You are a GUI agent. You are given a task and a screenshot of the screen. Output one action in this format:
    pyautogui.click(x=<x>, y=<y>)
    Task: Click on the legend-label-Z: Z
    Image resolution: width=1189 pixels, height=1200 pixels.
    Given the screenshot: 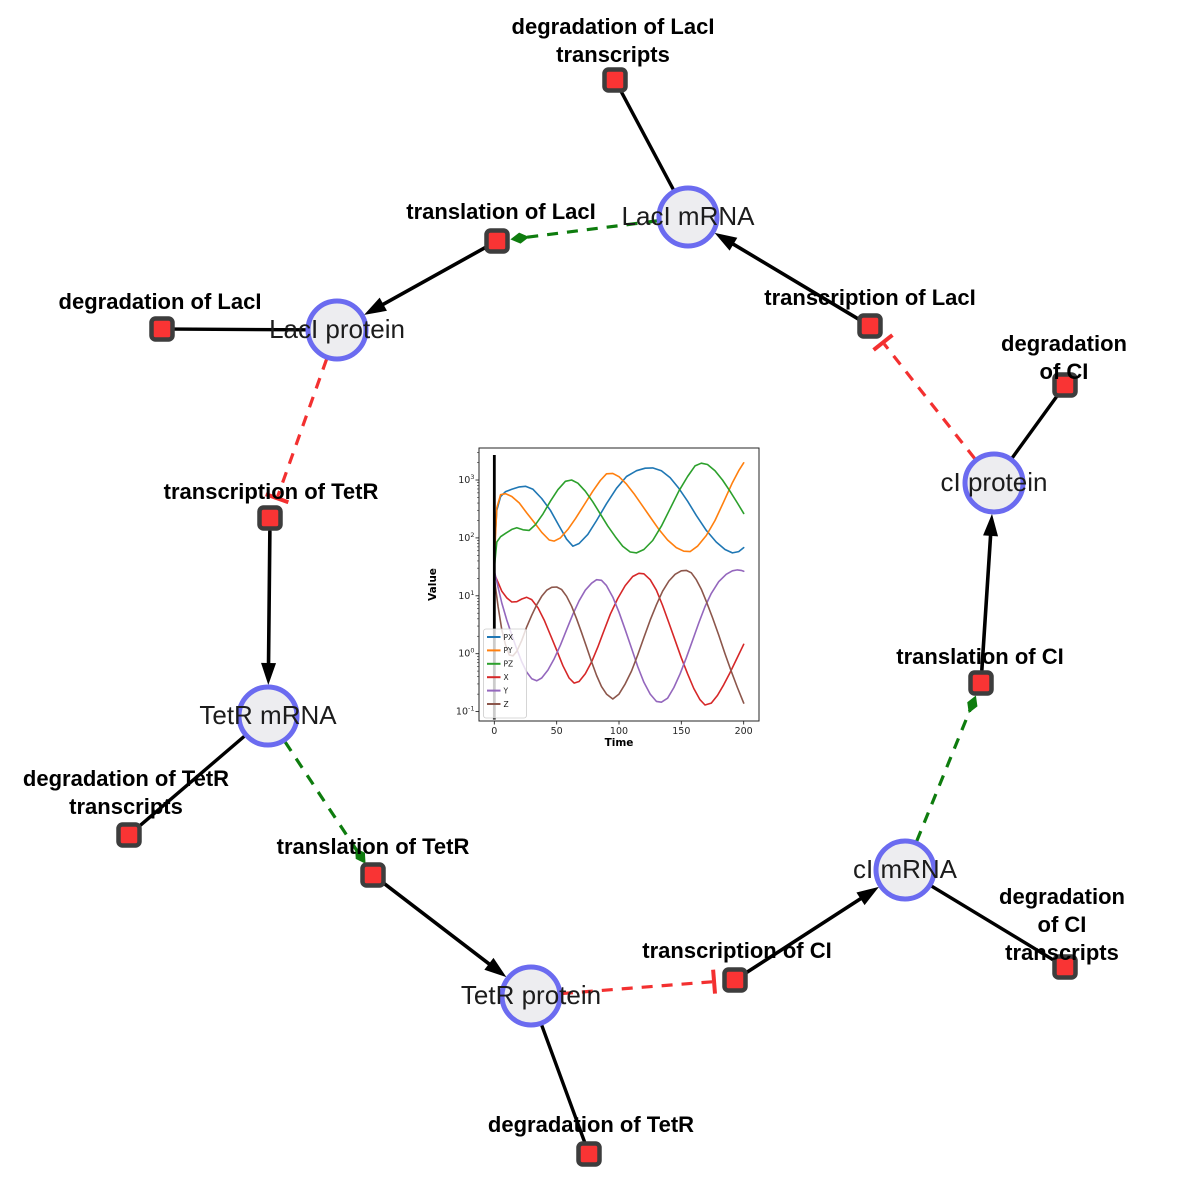 What is the action you would take?
    pyautogui.click(x=506, y=704)
    